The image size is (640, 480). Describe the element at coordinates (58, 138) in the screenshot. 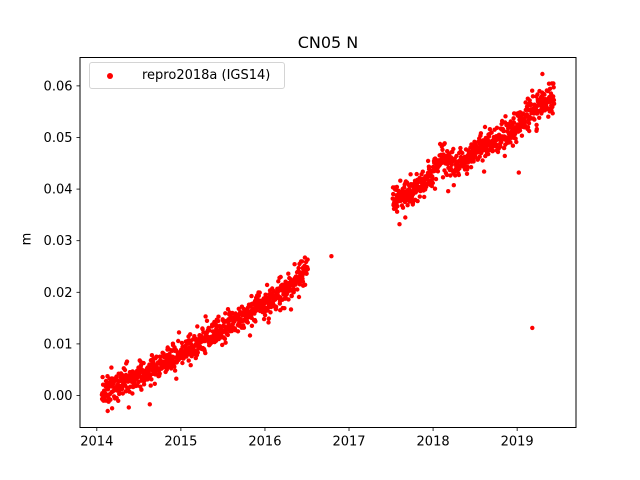

I see `svg-text: 0.05` at that location.